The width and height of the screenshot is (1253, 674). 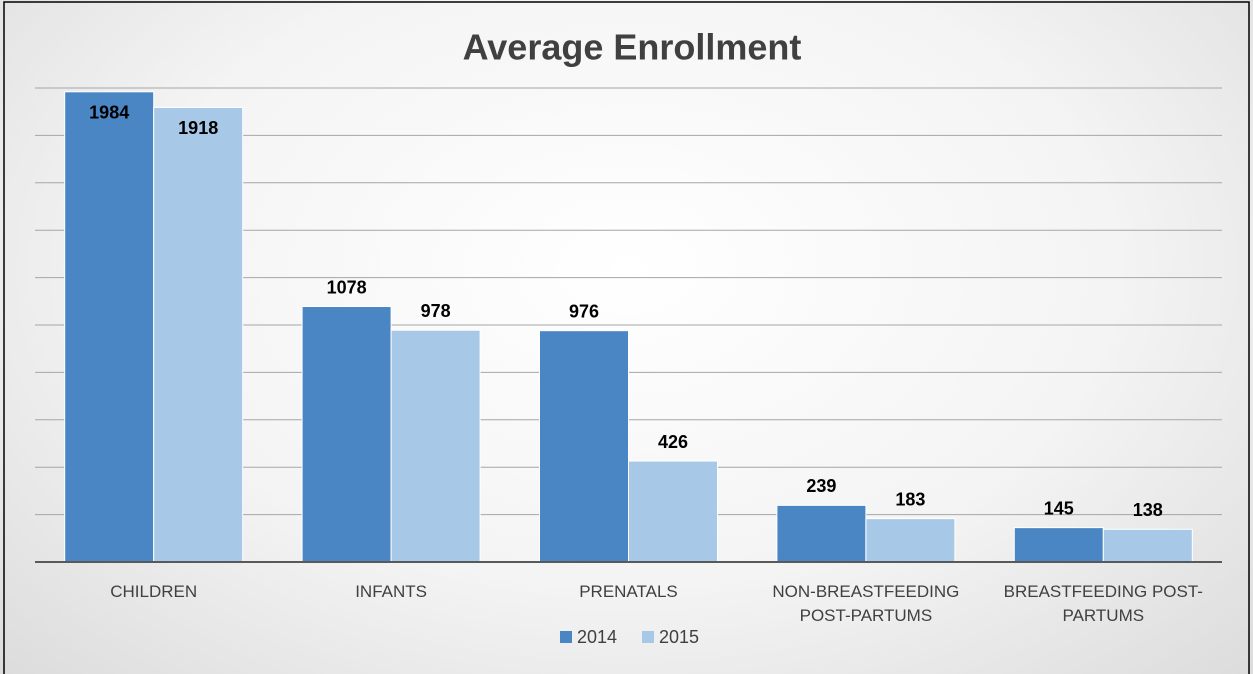 I want to click on x-tick-label: NON-BREASTFEEDING POST-PARTUMS, so click(x=866, y=603).